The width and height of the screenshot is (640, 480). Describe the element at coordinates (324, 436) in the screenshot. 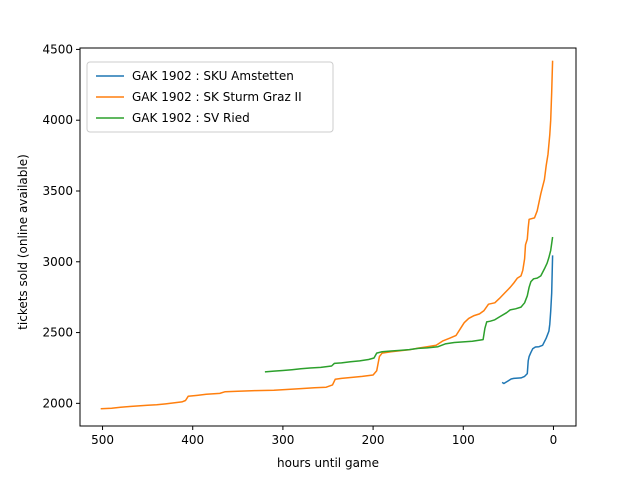

I see `x-axis: 500 400 300 200 100 0` at that location.